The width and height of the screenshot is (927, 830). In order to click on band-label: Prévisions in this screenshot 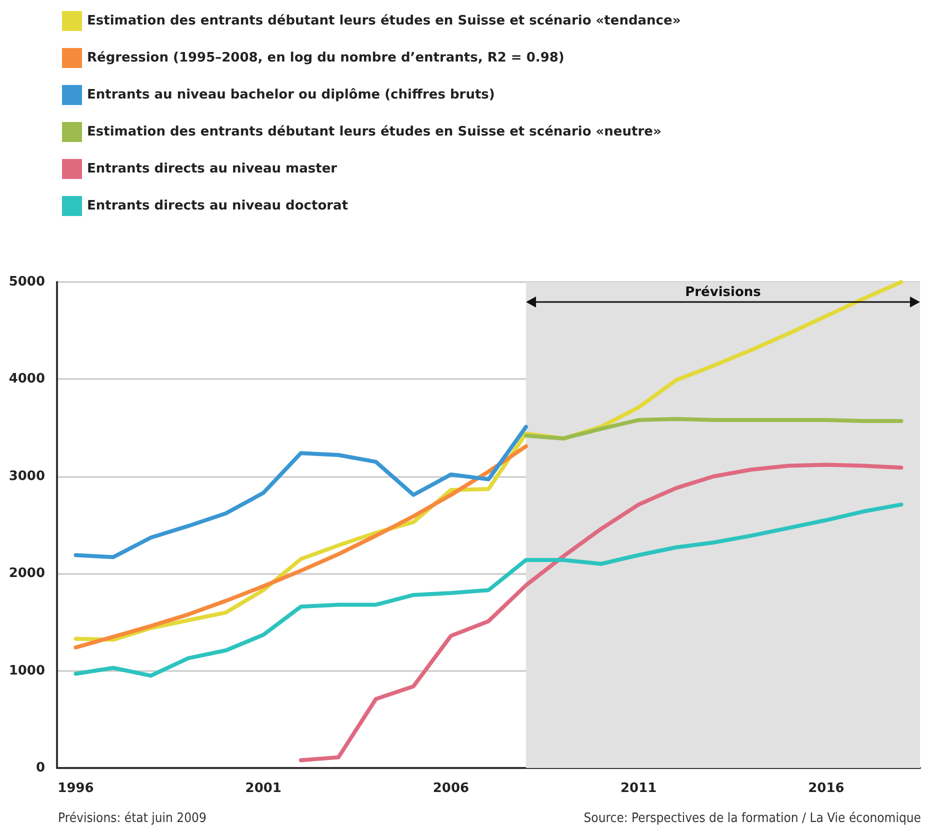, I will do `click(723, 292)`.